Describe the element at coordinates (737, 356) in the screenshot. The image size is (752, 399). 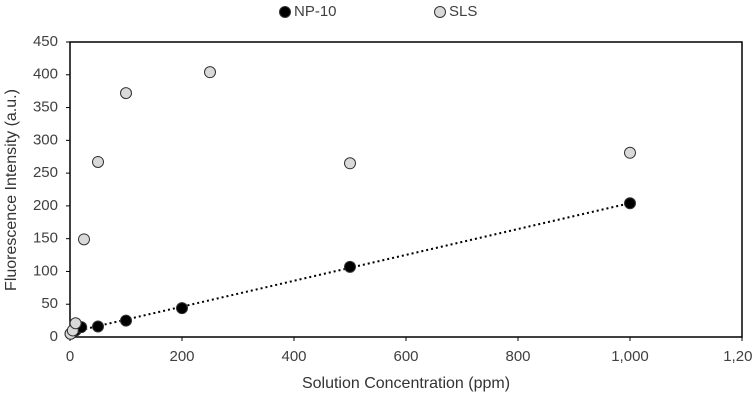
I see `x-tick-label: 1,200` at that location.